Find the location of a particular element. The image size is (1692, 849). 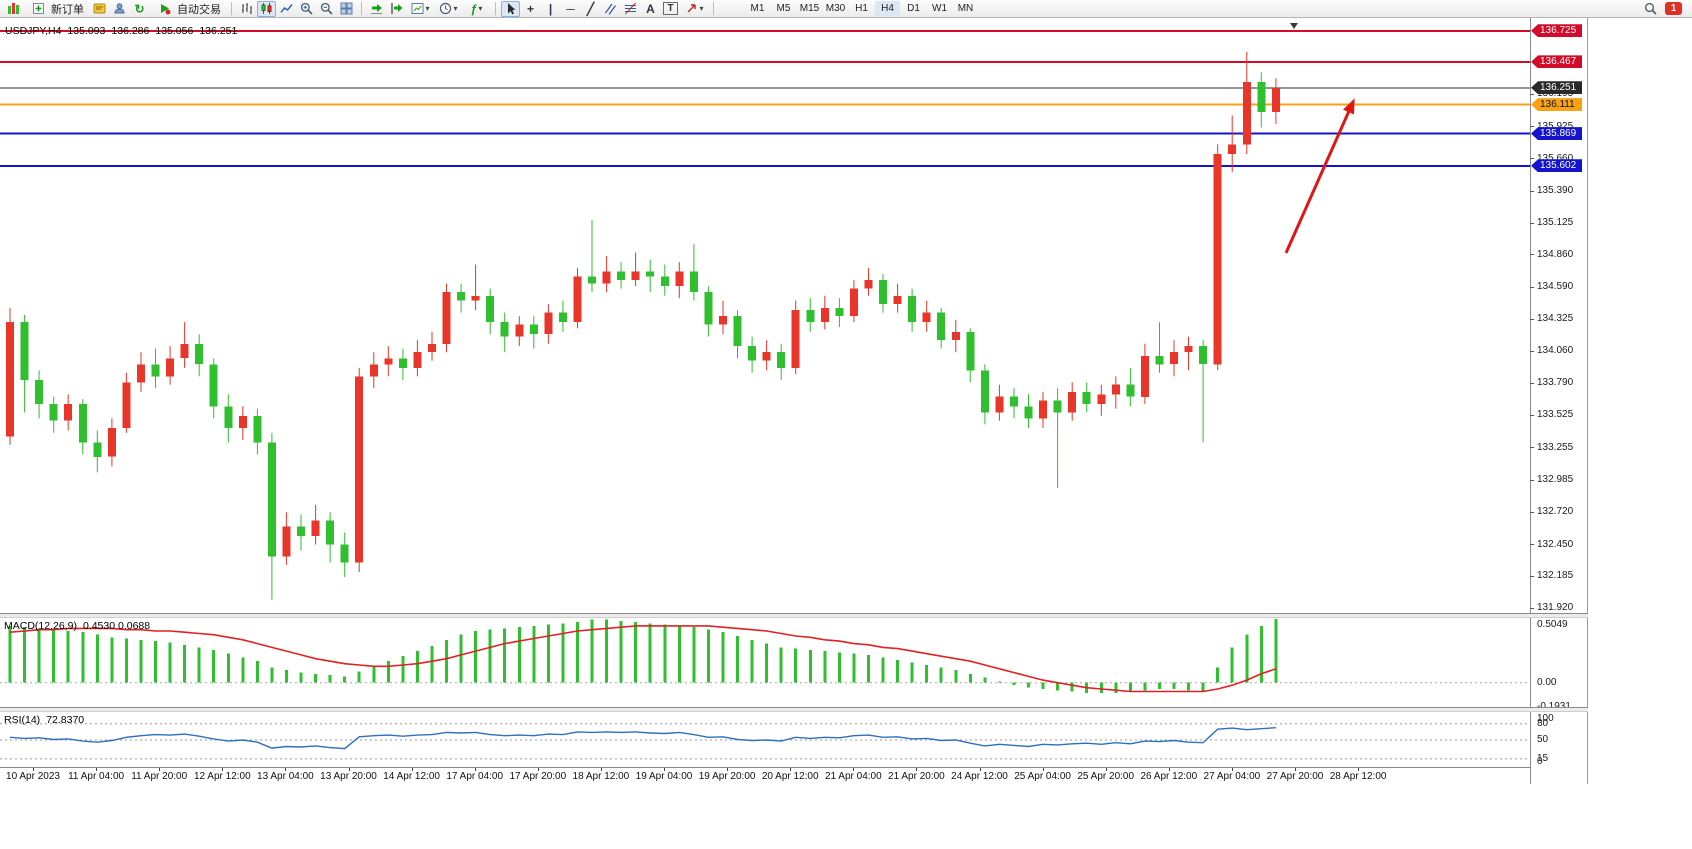

indicators-dropdown: ƒ ▾ is located at coordinates (476, 9).